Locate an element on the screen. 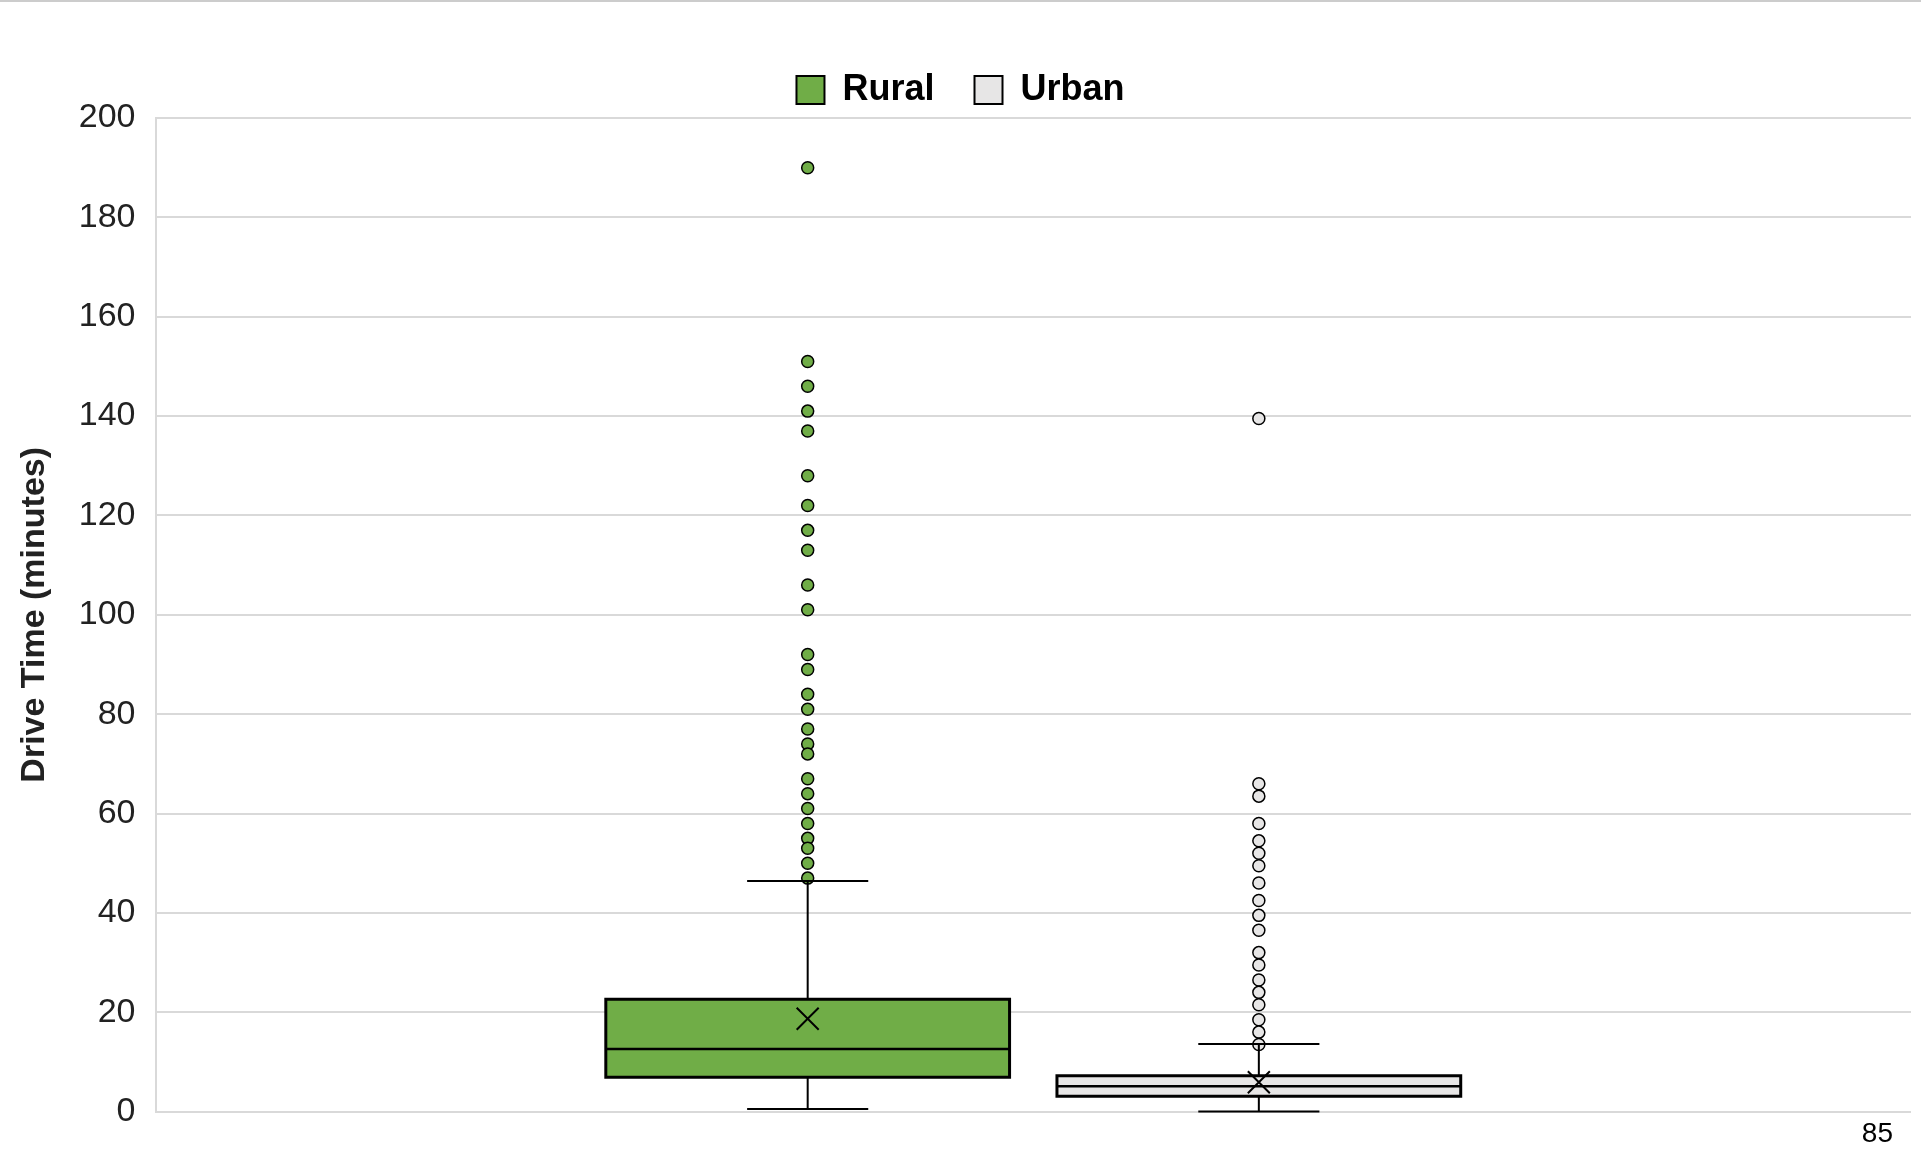 This screenshot has width=1921, height=1159. y-tick-label: 20 is located at coordinates (116, 1009).